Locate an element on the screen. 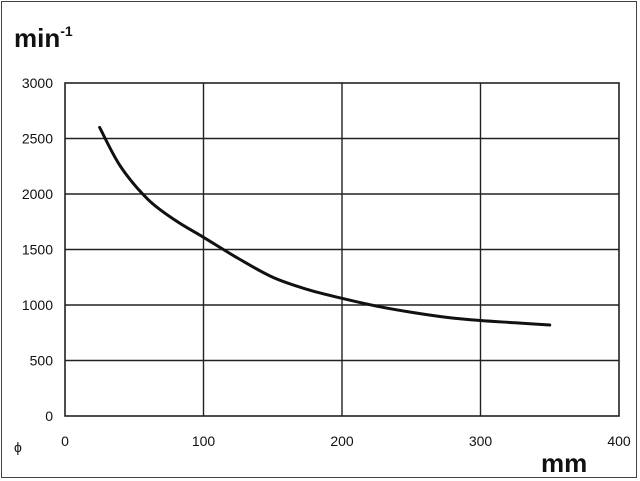  x-tick-label-400: 400 is located at coordinates (619, 441).